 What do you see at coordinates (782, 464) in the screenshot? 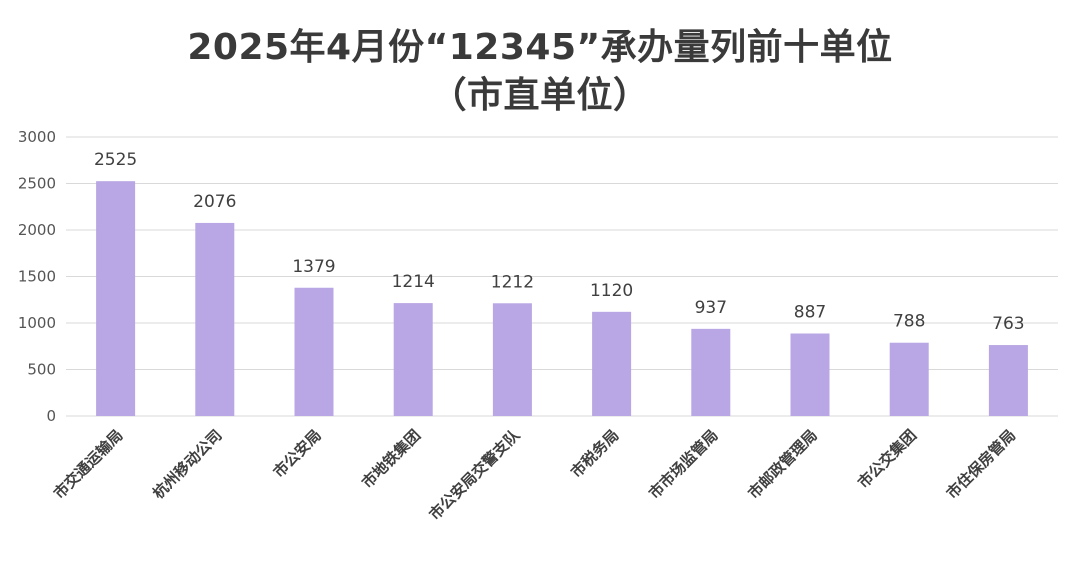
I see `category-label: 市邮政管理局` at bounding box center [782, 464].